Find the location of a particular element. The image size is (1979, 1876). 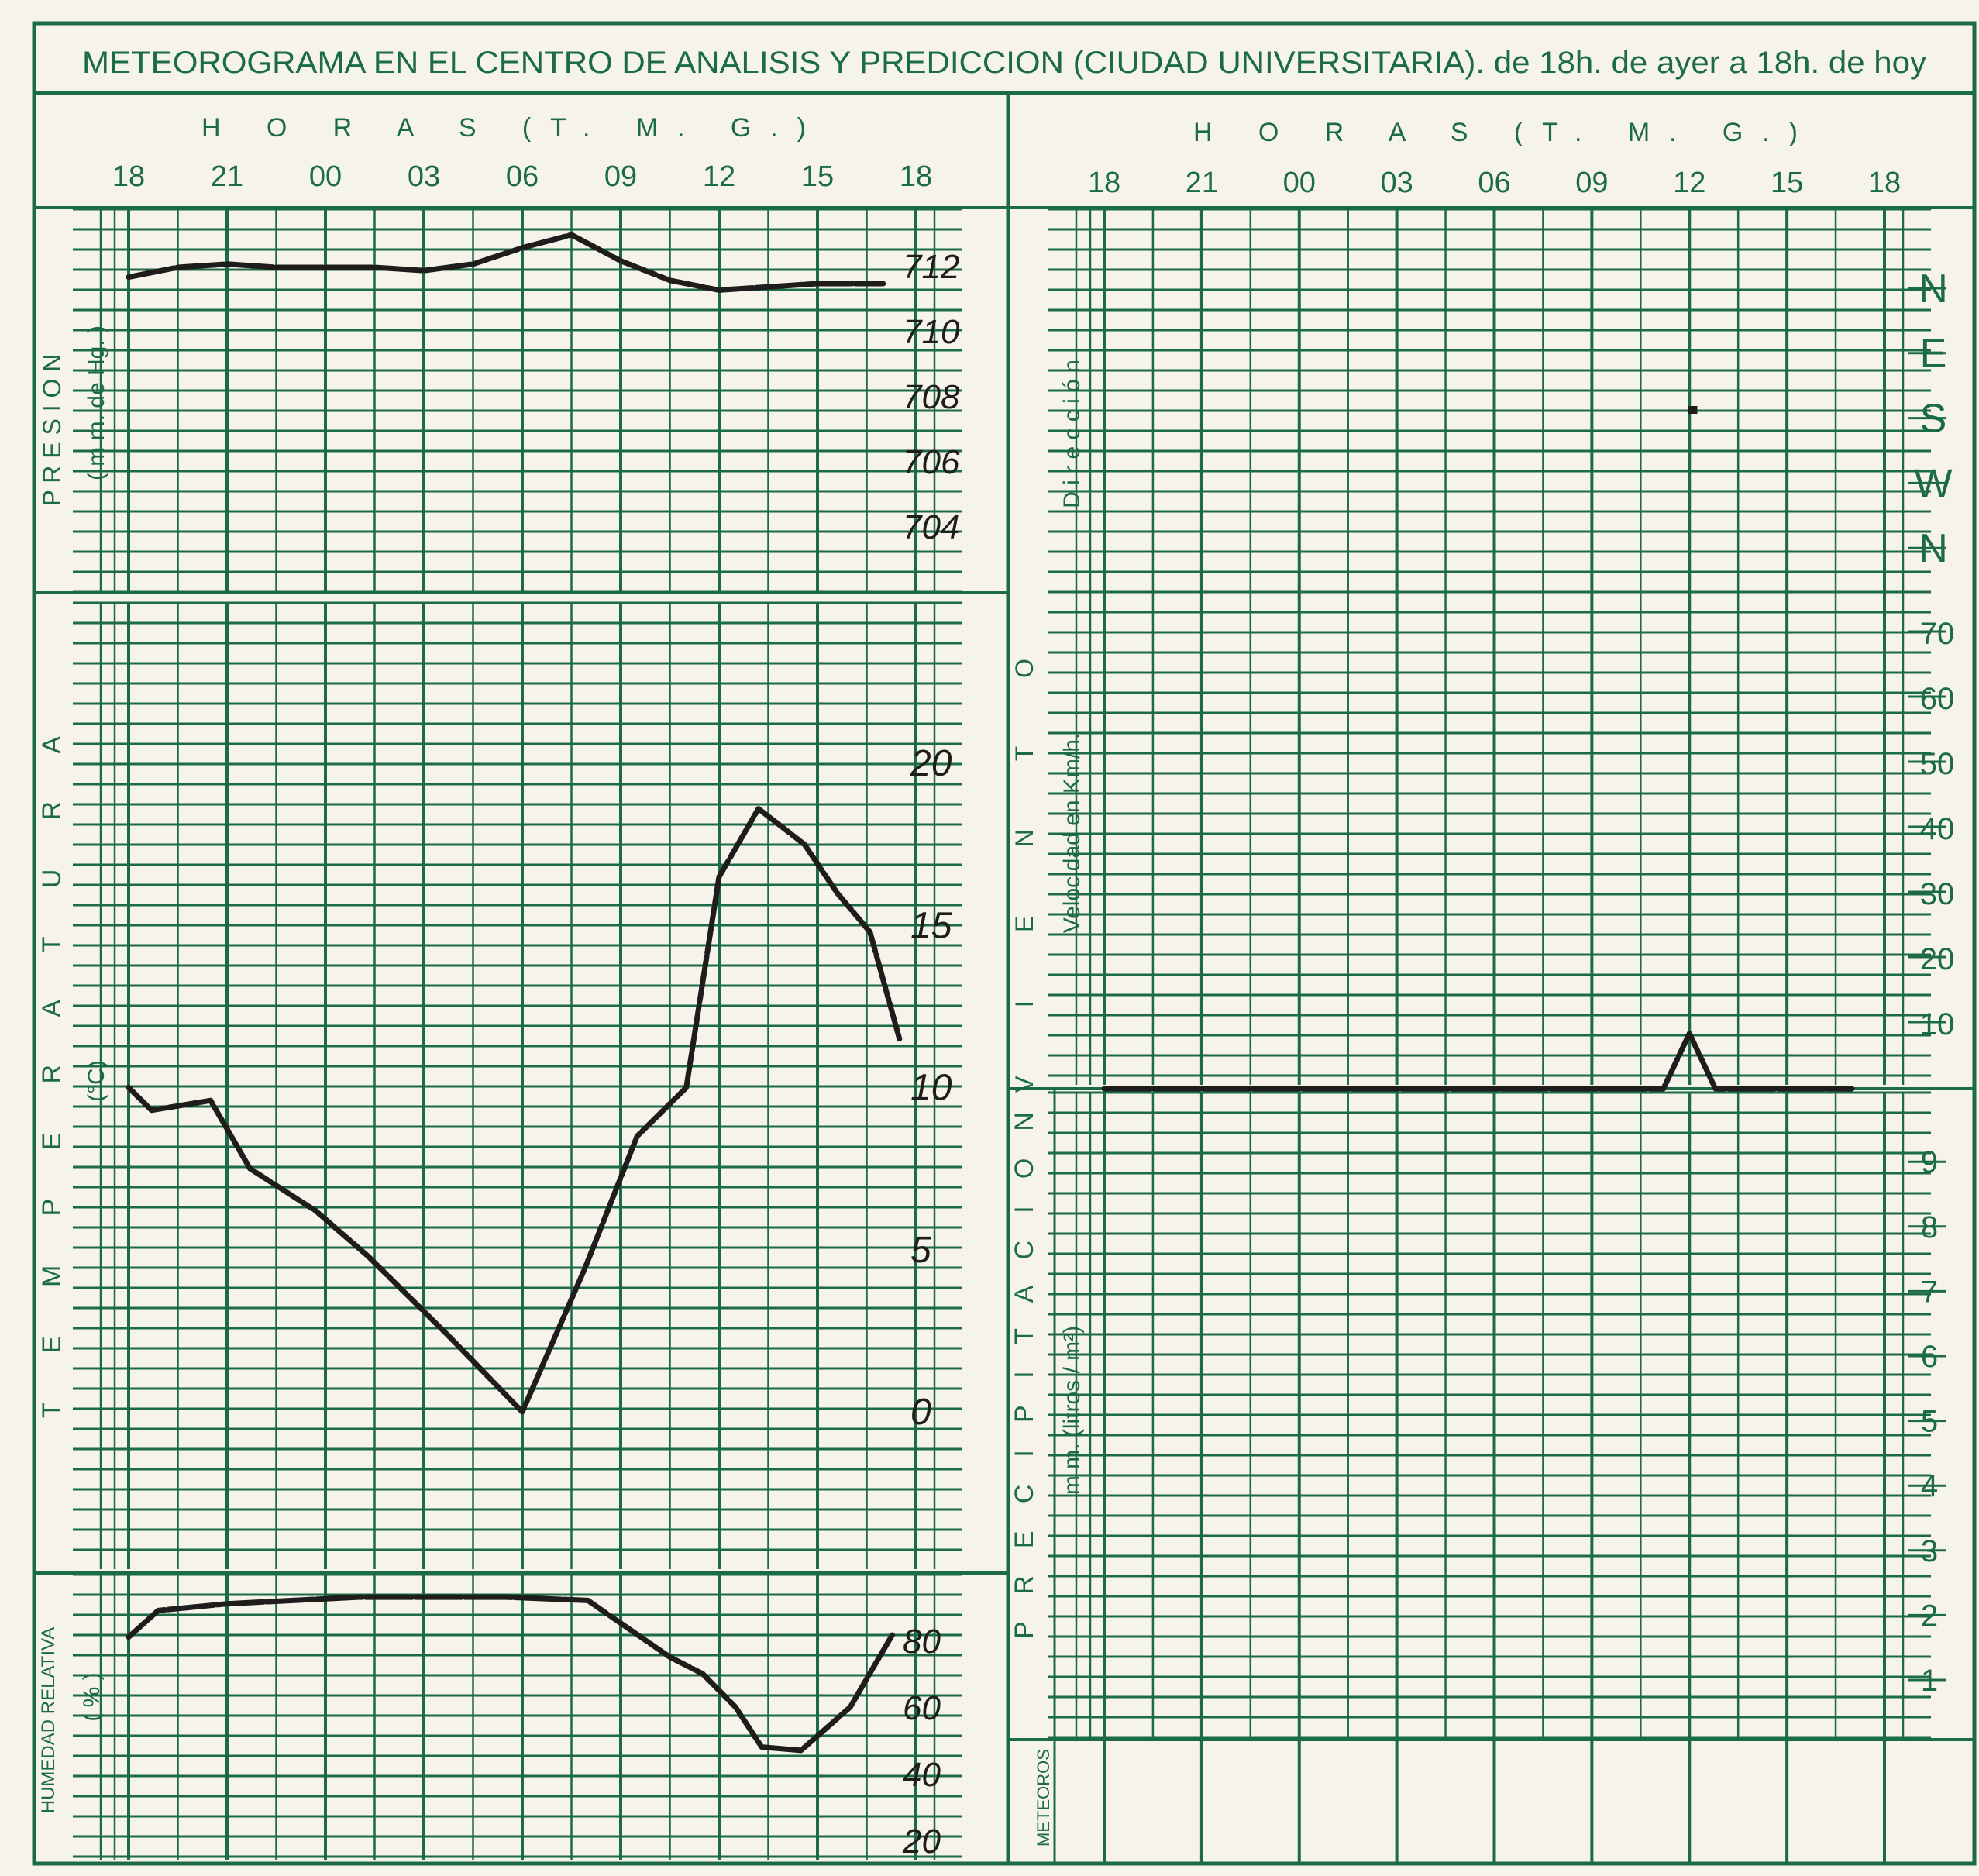

temperatura-line is located at coordinates (515, 1110).